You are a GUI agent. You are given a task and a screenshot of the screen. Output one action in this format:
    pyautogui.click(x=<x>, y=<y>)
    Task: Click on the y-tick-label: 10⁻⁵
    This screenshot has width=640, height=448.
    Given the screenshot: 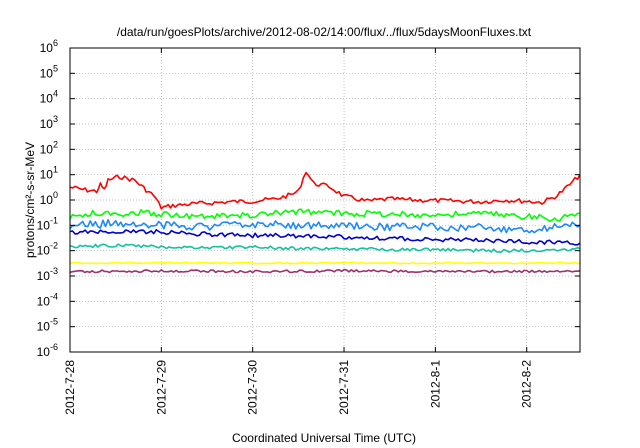 What is the action you would take?
    pyautogui.click(x=47, y=325)
    